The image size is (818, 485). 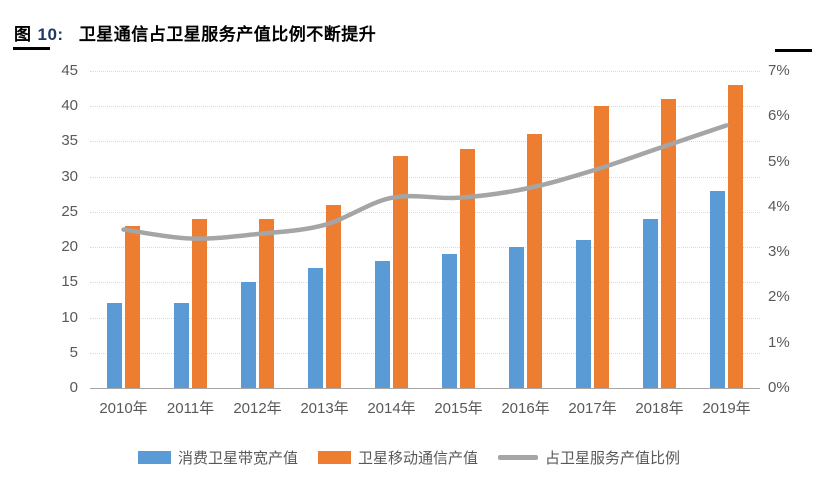 I want to click on right-axis-tick: 7%, so click(x=779, y=70).